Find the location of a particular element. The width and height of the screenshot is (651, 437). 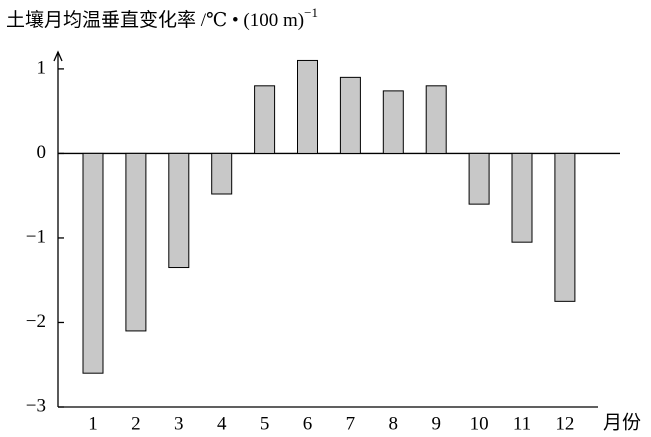

y-tick-label: −1 is located at coordinates (36, 236).